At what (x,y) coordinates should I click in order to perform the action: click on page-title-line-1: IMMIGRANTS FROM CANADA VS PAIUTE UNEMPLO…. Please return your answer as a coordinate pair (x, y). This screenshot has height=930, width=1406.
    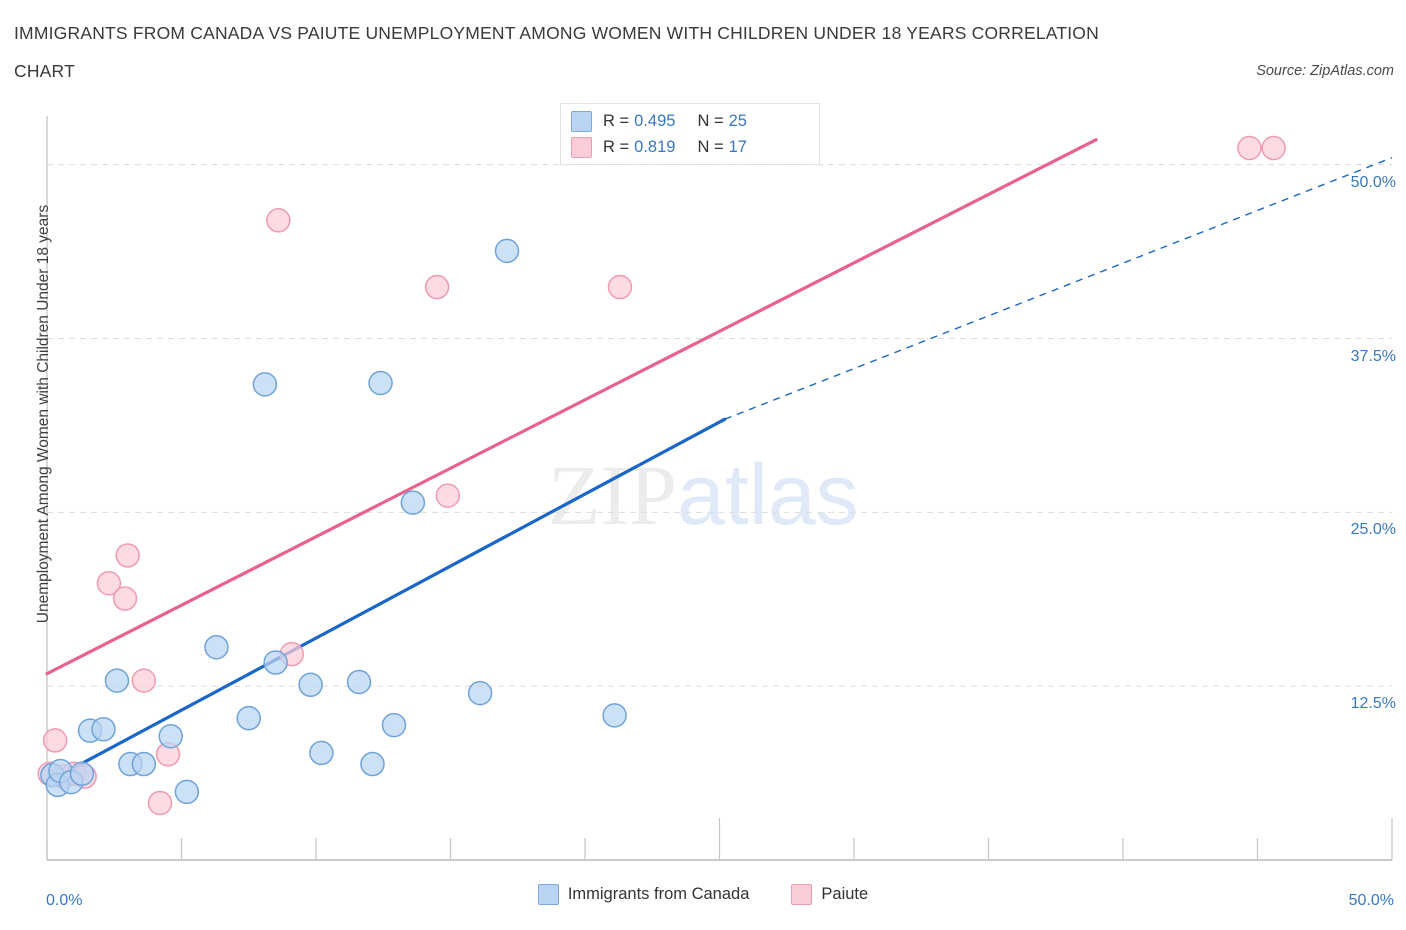
    Looking at the image, I should click on (556, 33).